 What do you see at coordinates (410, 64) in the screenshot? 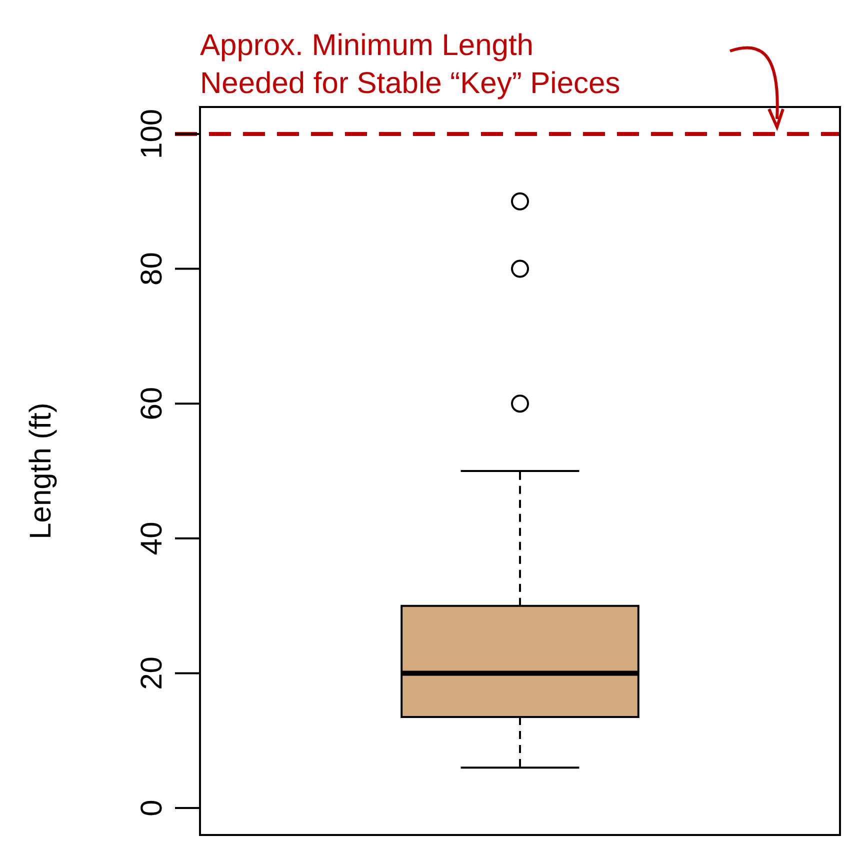
I see `ref-line-label: Approx. Minimum Length Needed for Stable “Key” Pieces` at bounding box center [410, 64].